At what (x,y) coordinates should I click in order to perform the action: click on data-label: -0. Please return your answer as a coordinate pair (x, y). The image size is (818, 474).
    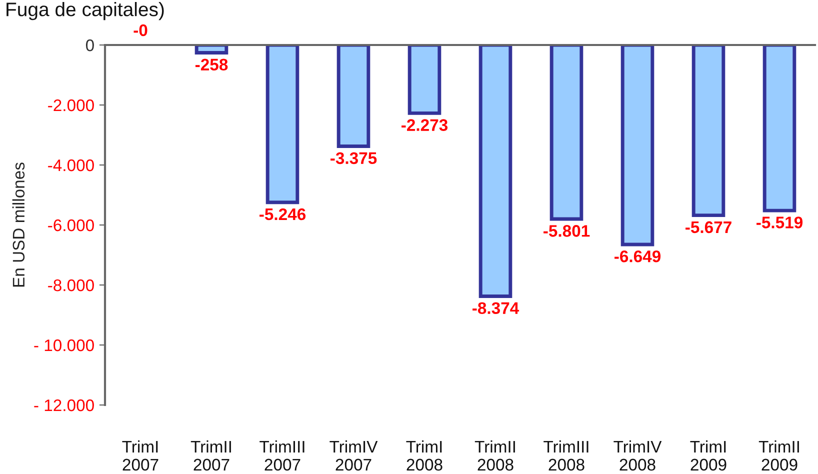
    Looking at the image, I should click on (141, 30).